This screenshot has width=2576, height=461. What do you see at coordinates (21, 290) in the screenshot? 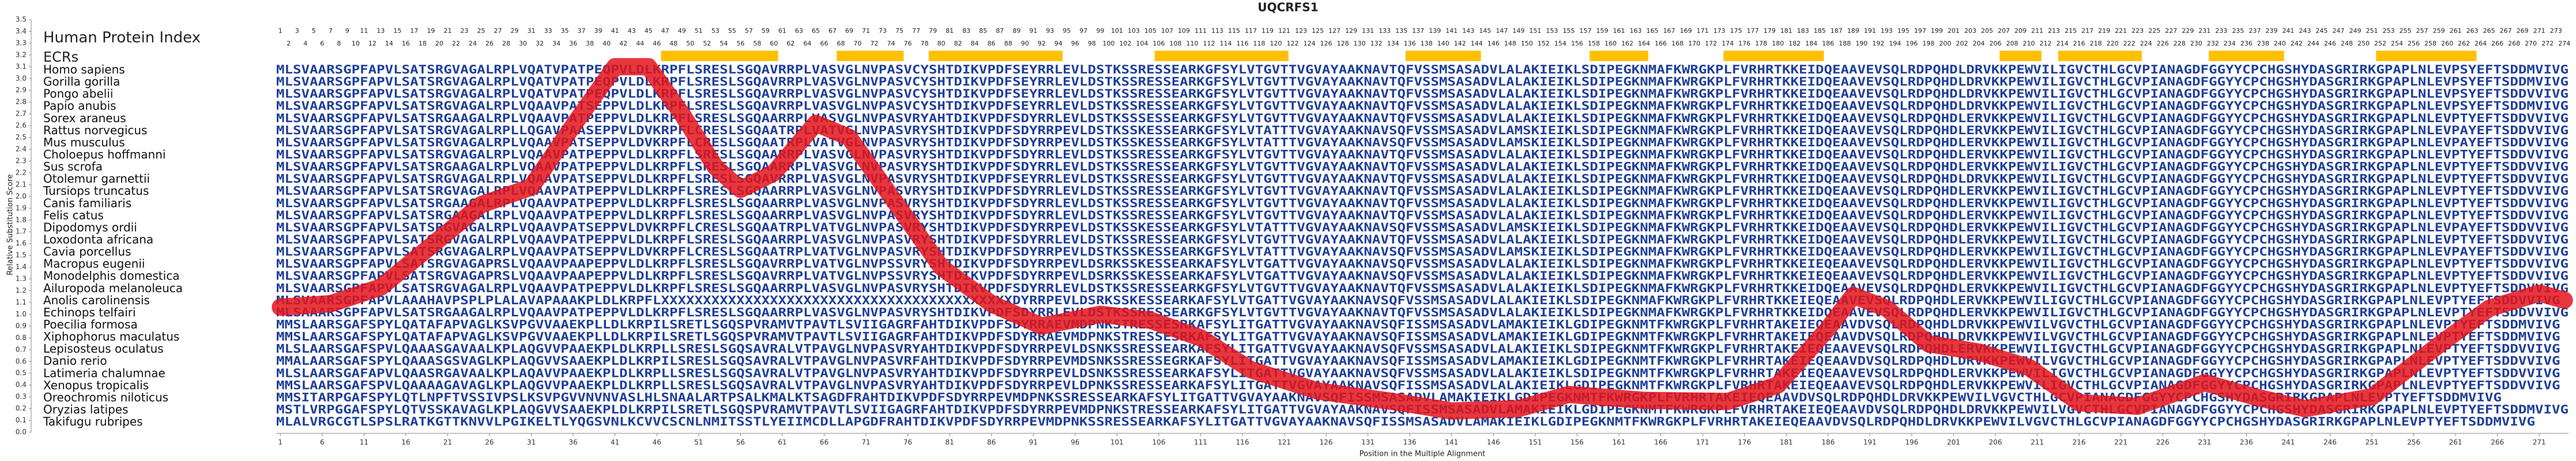
I see `y-tick-label: 1.2` at bounding box center [21, 290].